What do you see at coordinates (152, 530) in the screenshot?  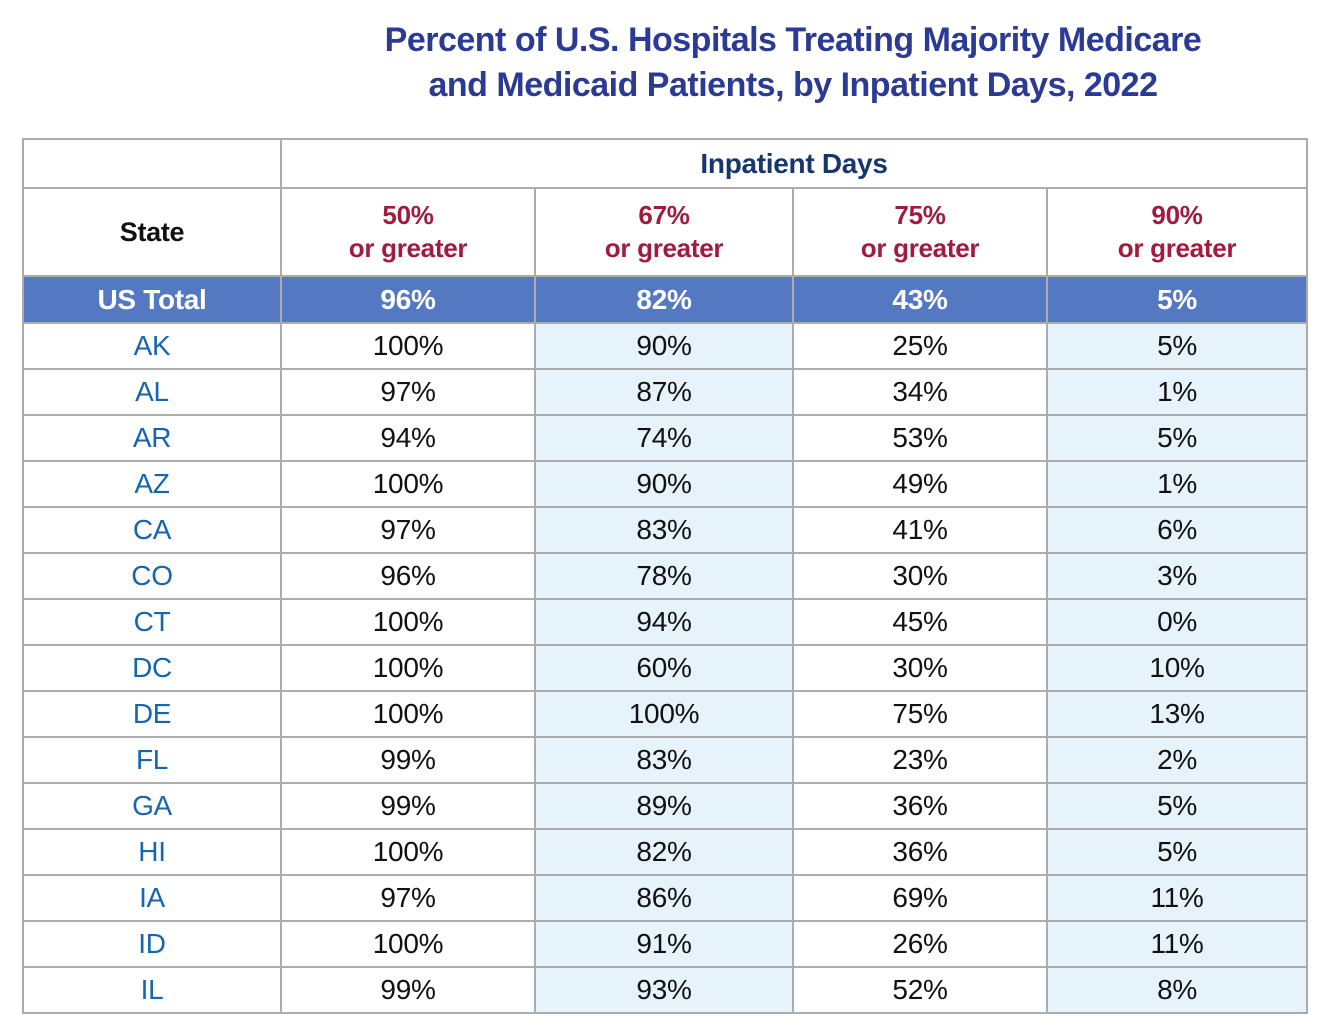 I see `state-cell: CA` at bounding box center [152, 530].